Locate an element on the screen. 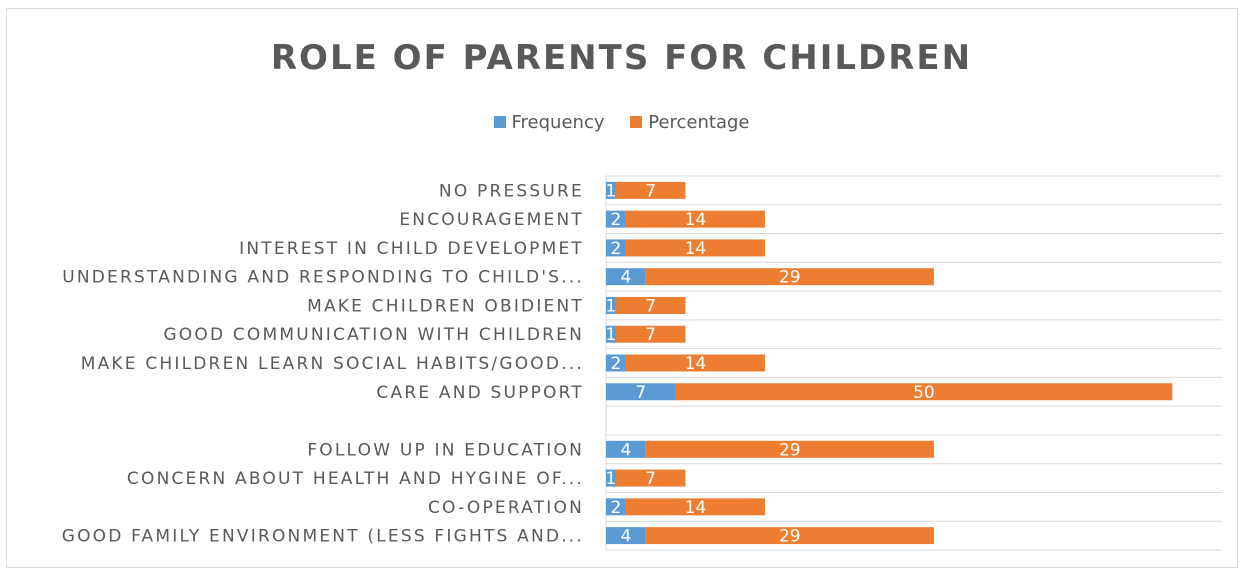 The height and width of the screenshot is (574, 1243). category-label: INTEREST IN CHILD DEVELOPMET is located at coordinates (411, 249).